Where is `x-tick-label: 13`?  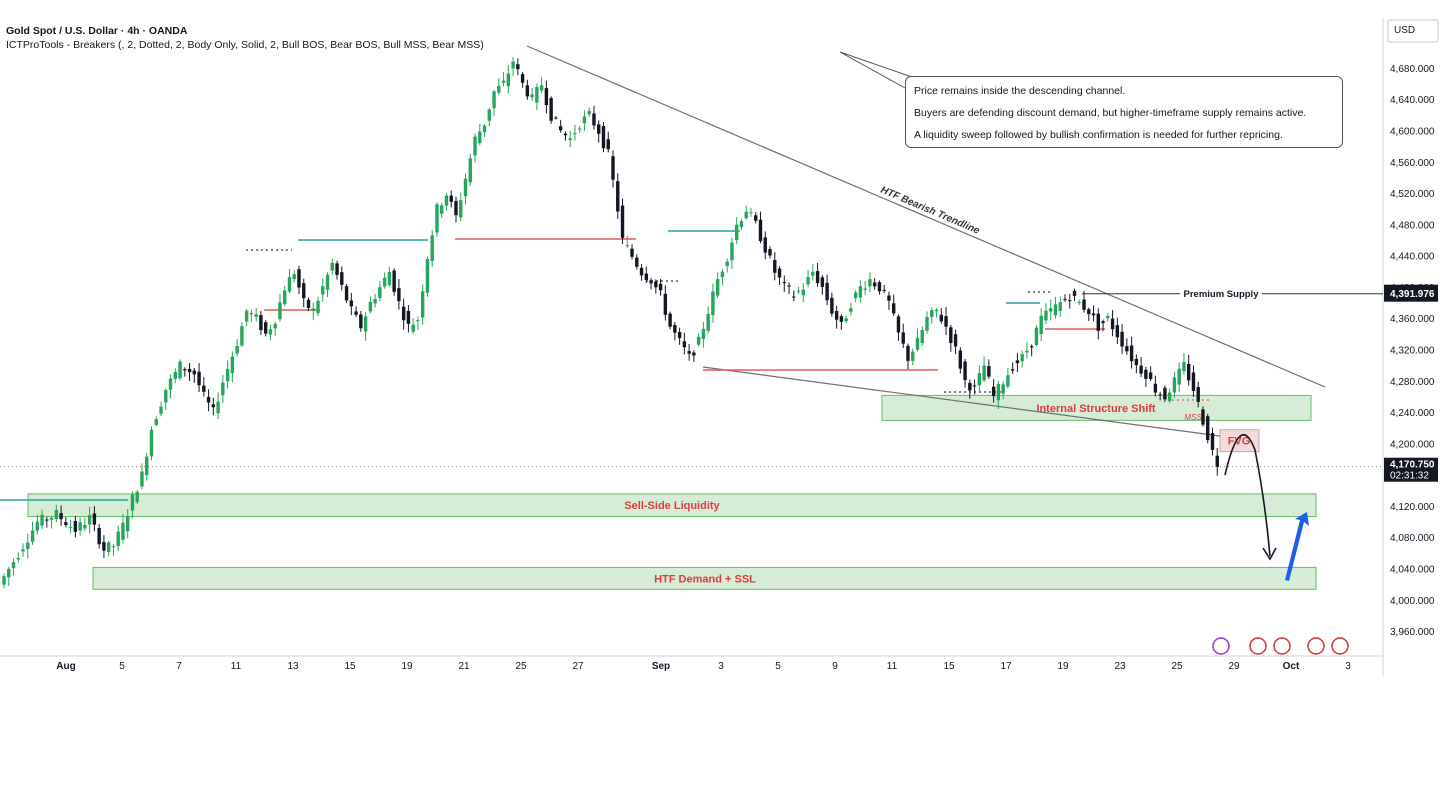
x-tick-label: 13 is located at coordinates (293, 666).